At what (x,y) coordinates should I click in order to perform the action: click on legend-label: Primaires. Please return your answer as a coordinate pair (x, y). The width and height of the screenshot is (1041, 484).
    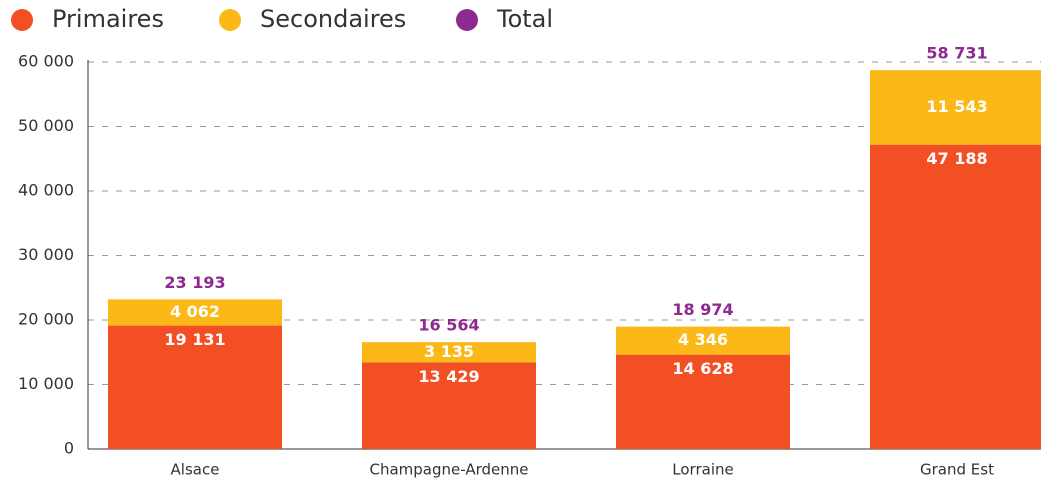
    Looking at the image, I should click on (108, 19).